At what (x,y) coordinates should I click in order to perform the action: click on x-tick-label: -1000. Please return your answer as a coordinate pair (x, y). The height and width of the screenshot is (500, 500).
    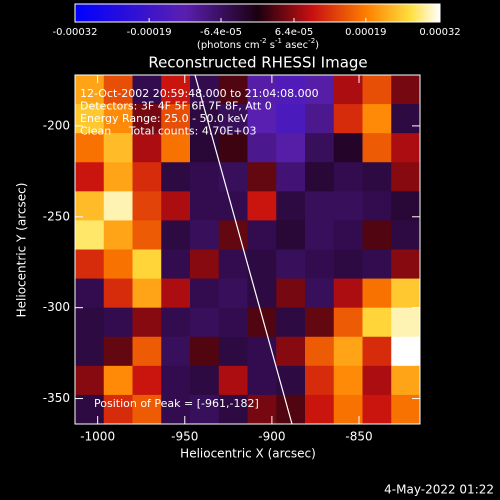
    Looking at the image, I should click on (97, 437).